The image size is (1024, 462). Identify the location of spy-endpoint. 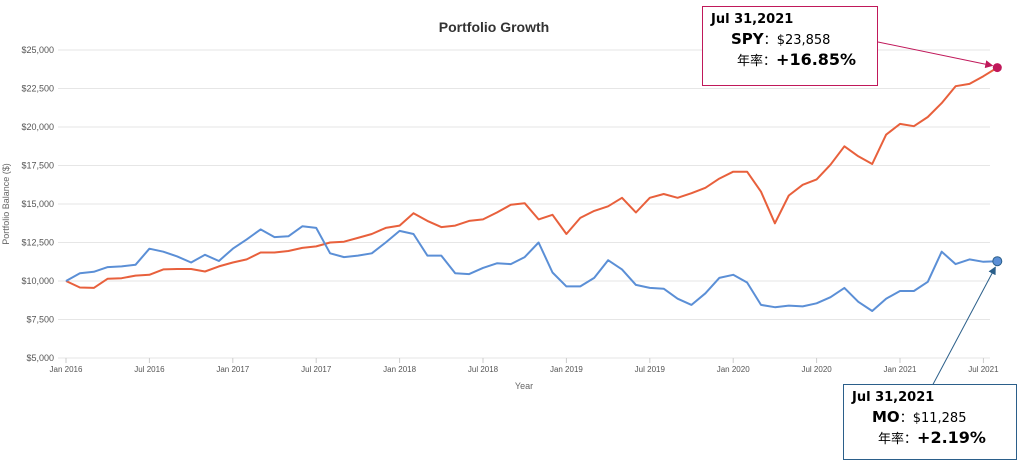
(997, 68).